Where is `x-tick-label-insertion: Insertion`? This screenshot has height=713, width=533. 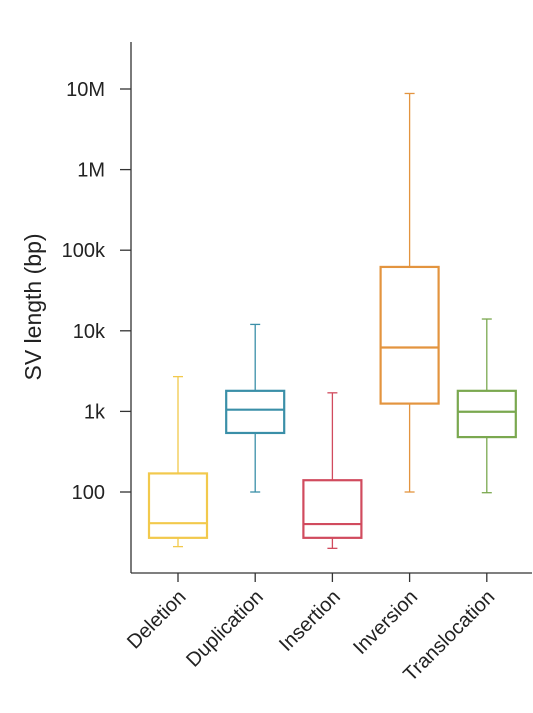 x-tick-label-insertion: Insertion is located at coordinates (310, 621).